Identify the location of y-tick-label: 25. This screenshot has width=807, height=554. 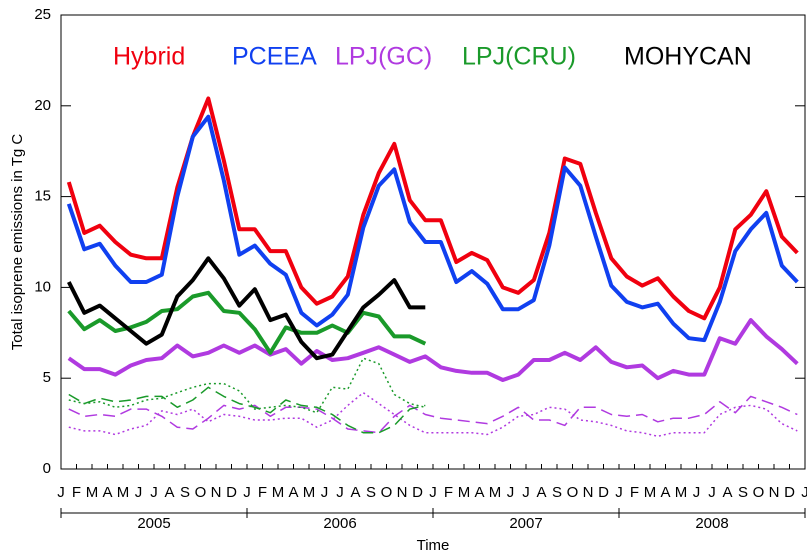
(42, 14).